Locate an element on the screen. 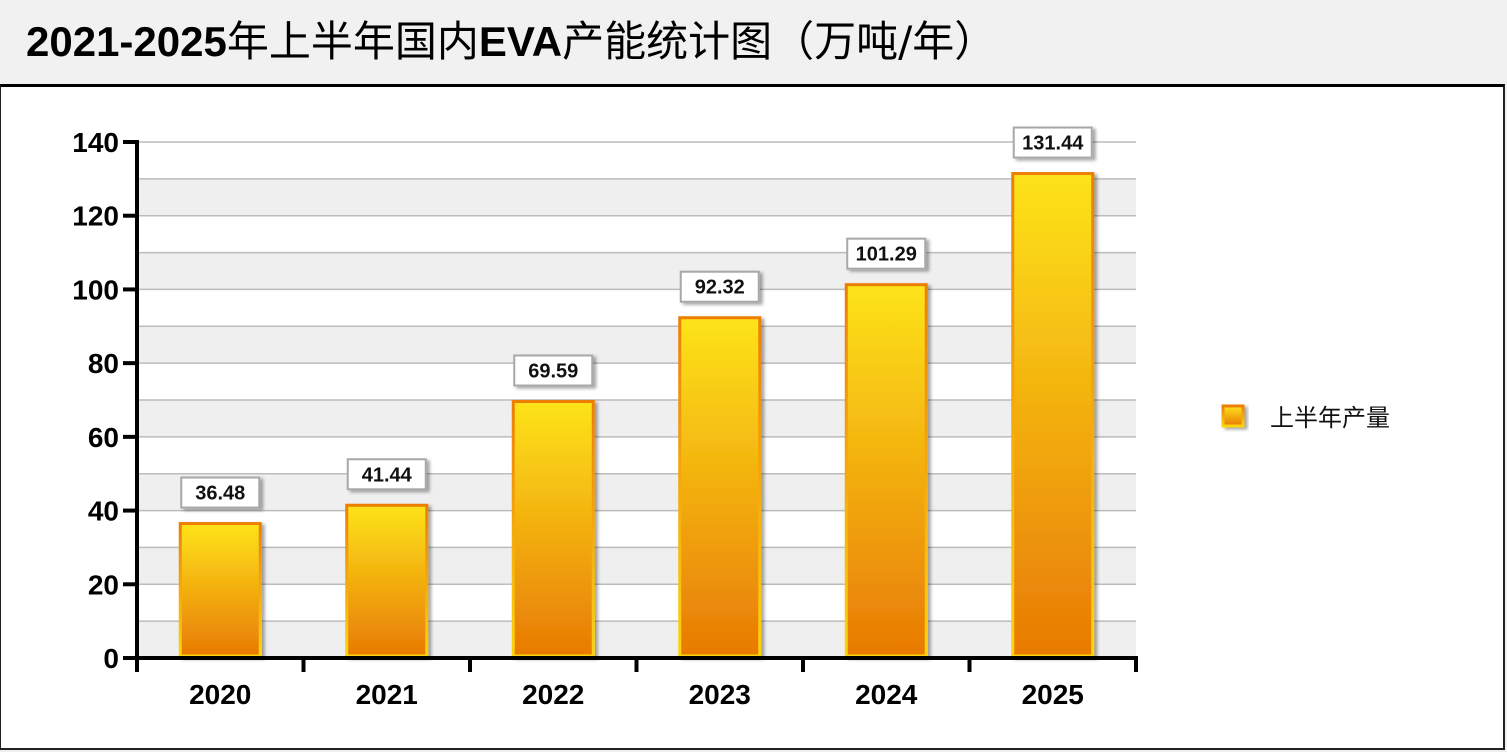  x-tick-label: 2024 is located at coordinates (886, 694).